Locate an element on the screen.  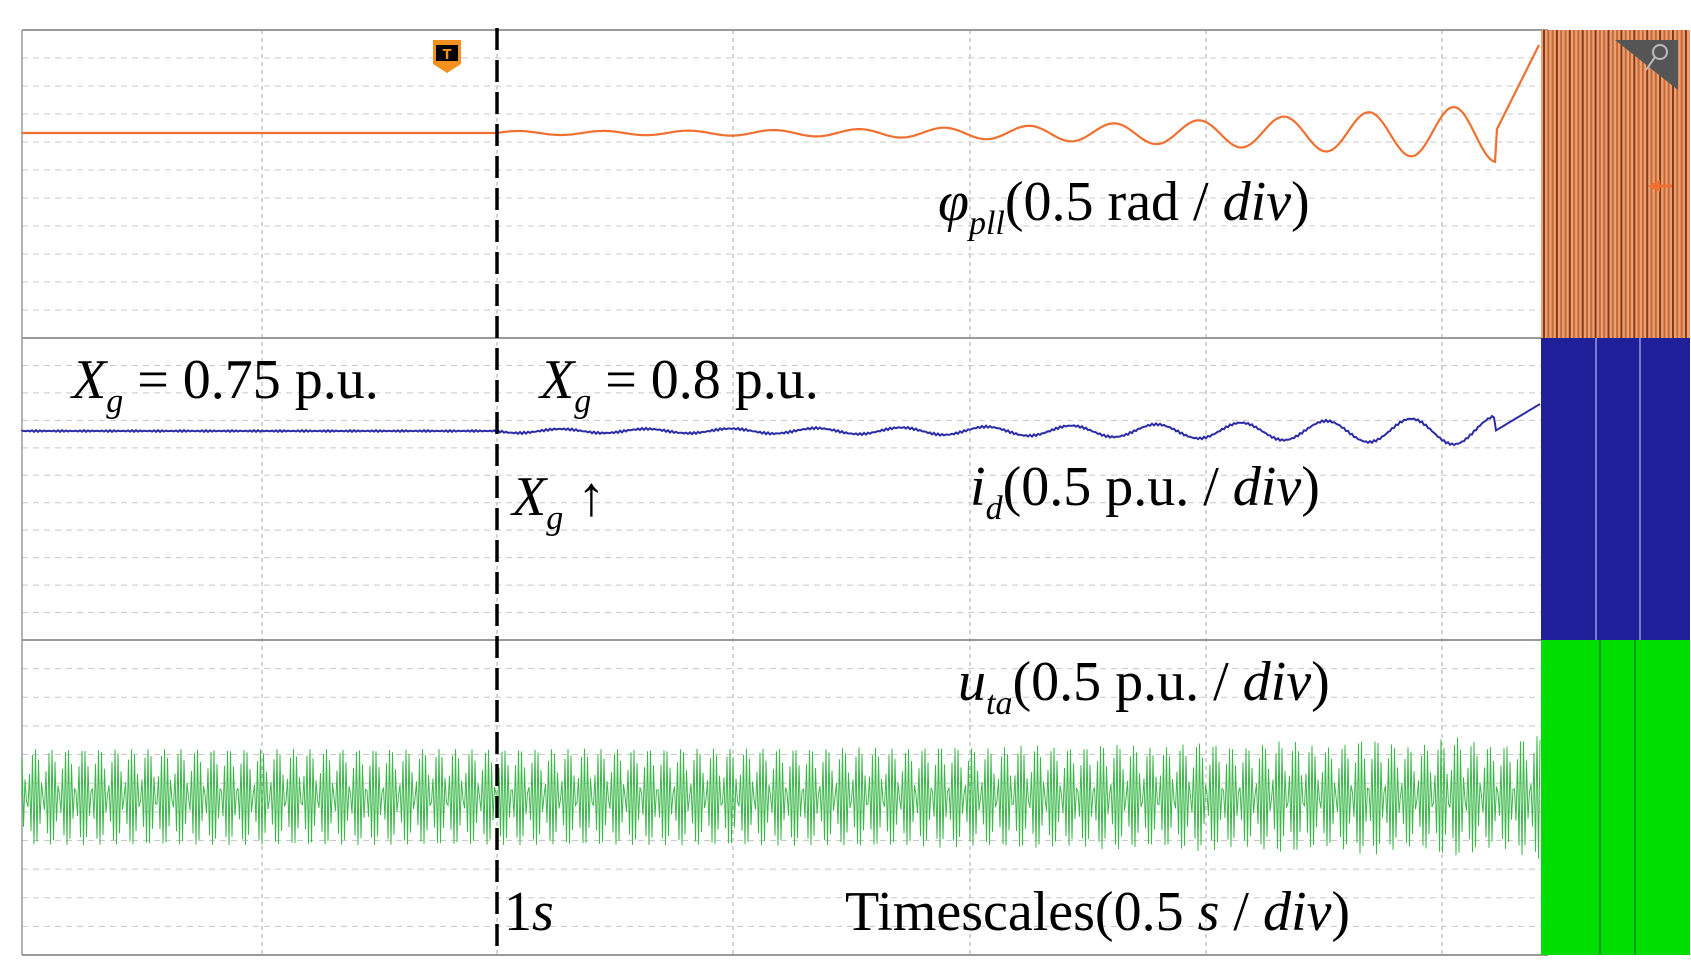
channel-marker-icon is located at coordinates (1660, 186).